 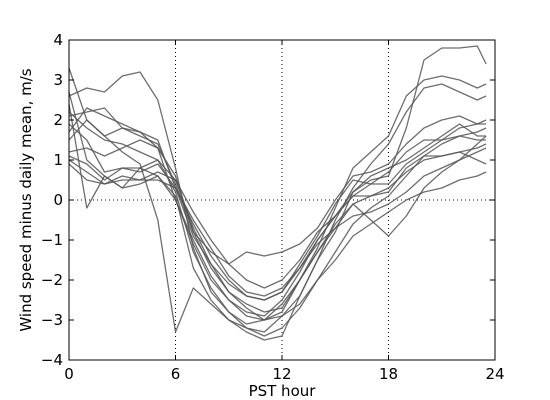 I want to click on y-tick-label: 2, so click(x=58, y=120).